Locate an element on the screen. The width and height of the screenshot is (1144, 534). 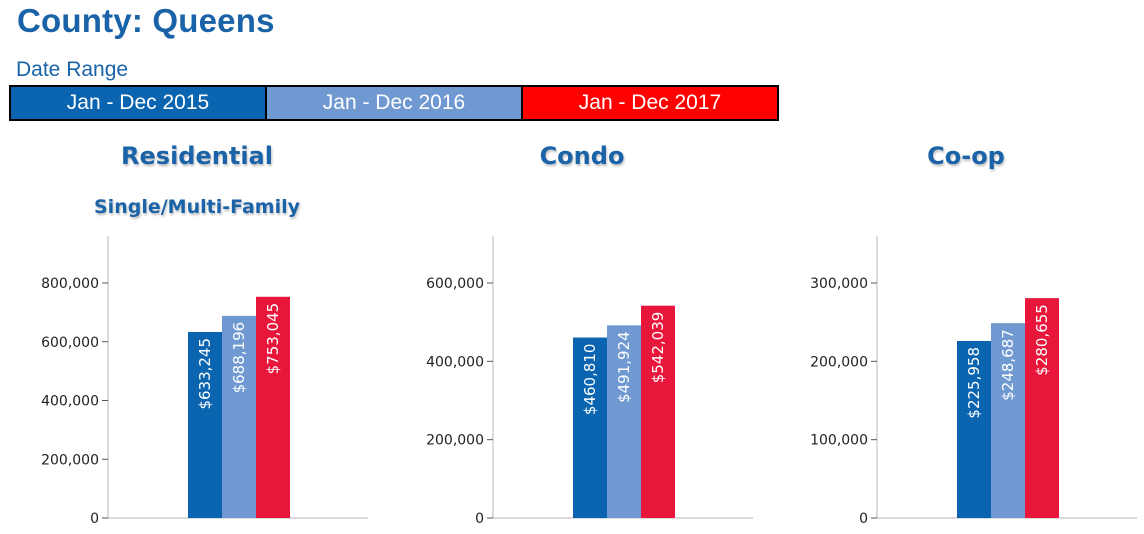
bar-value-label: $460,810 is located at coordinates (590, 380).